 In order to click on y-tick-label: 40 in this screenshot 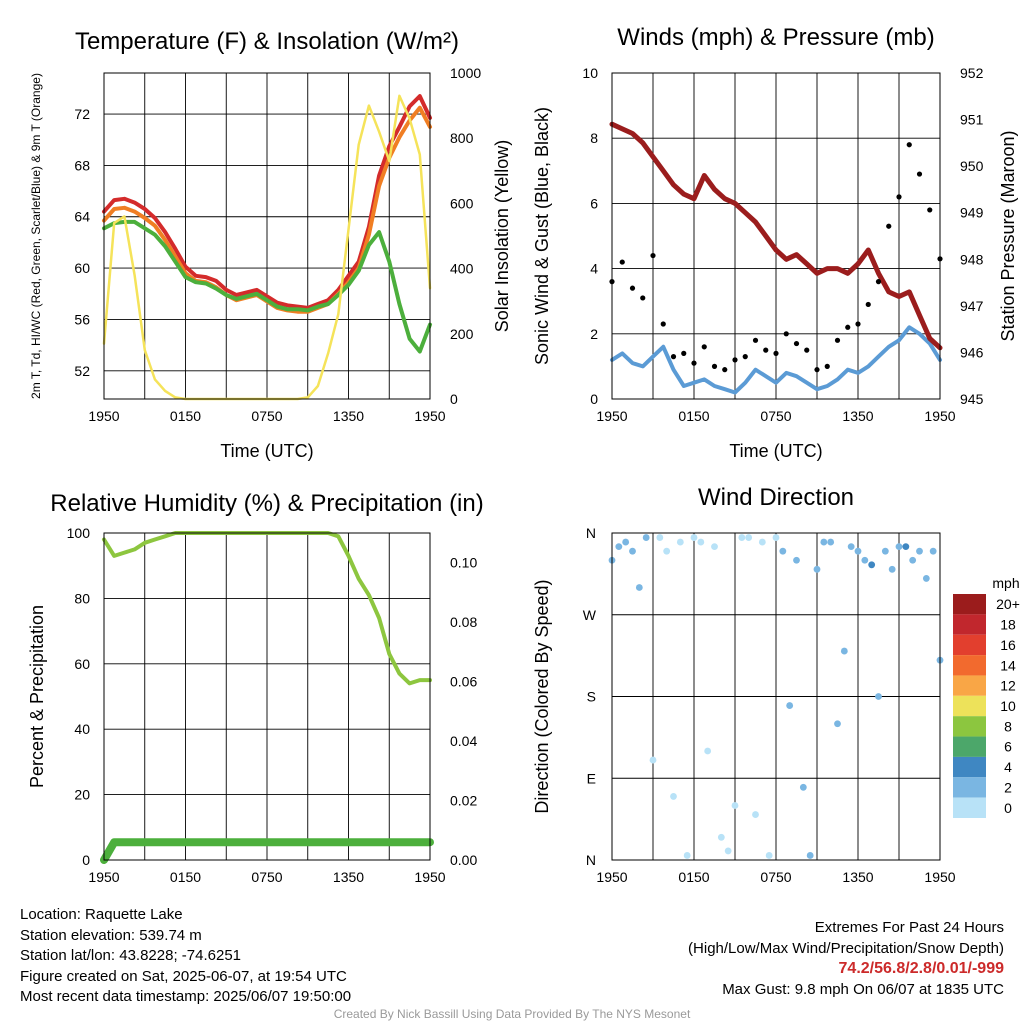, I will do `click(82, 729)`.